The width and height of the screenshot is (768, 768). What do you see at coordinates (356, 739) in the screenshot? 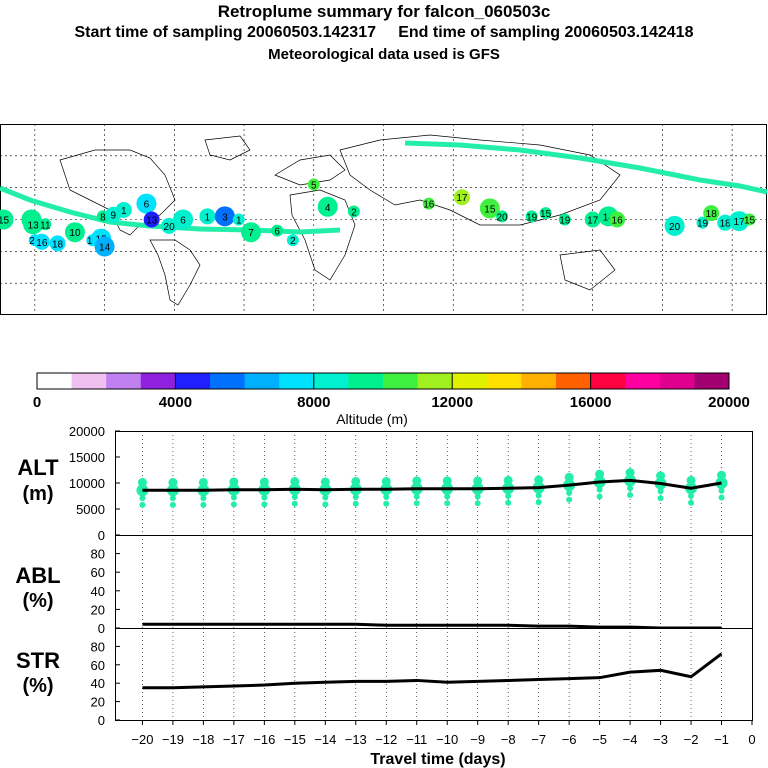
I see `x-tick-label: −13` at bounding box center [356, 739].